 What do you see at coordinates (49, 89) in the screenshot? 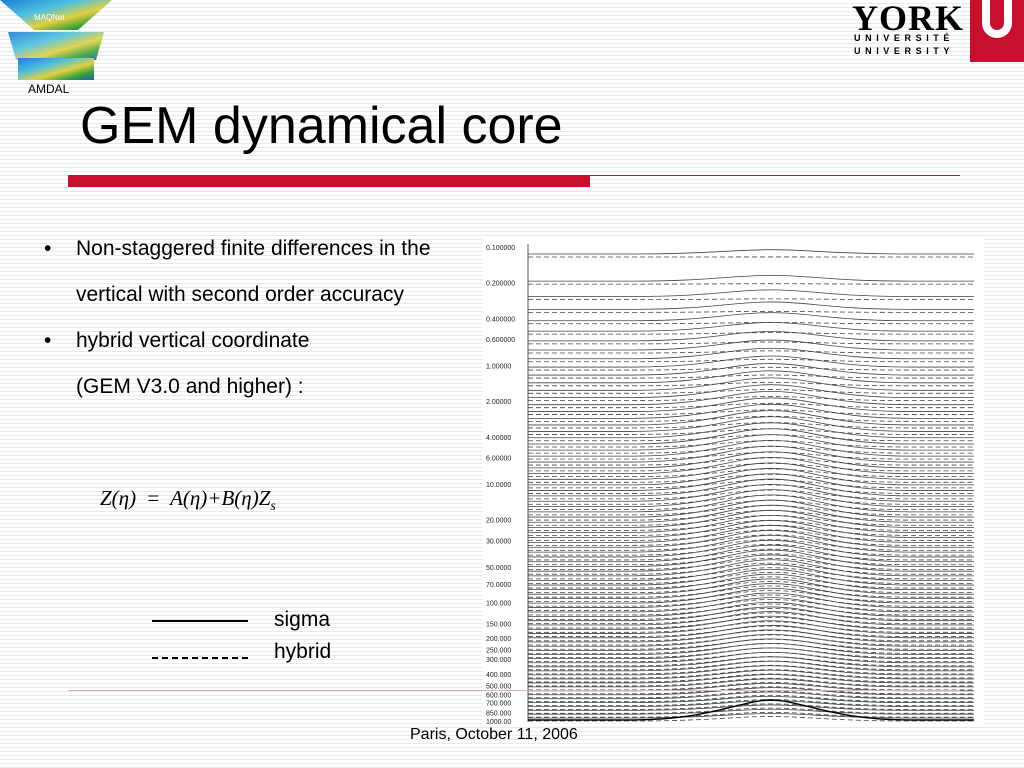
I see `amdal-label: AMDAL` at bounding box center [49, 89].